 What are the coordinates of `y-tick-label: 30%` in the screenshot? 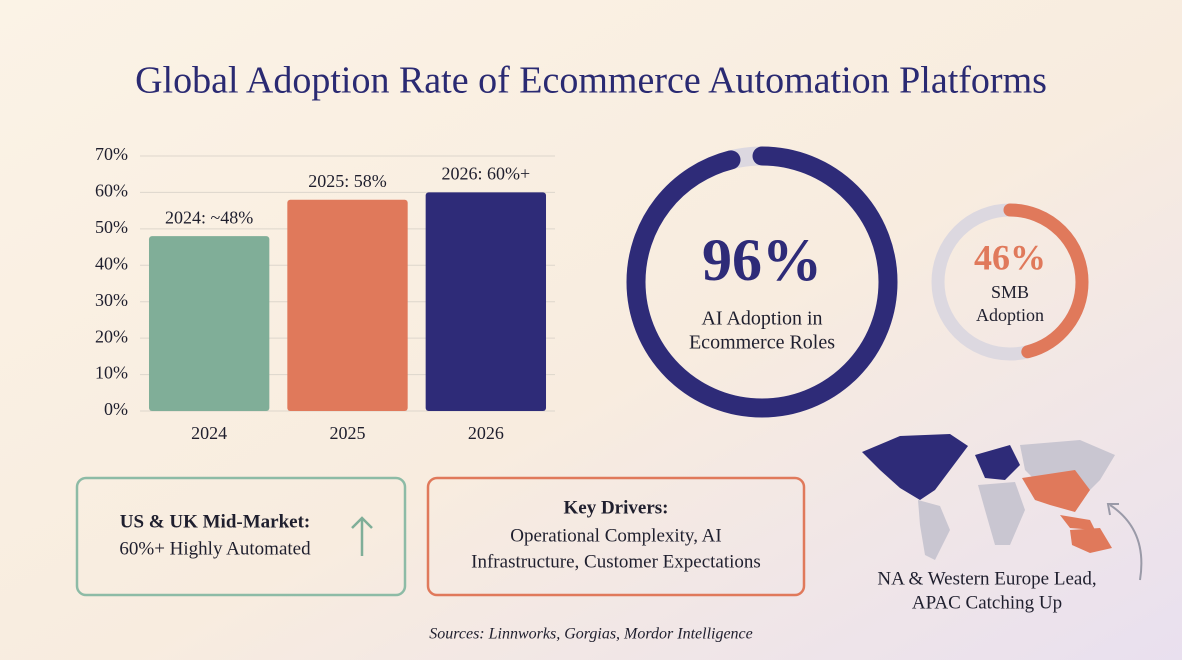 It's located at (111, 300).